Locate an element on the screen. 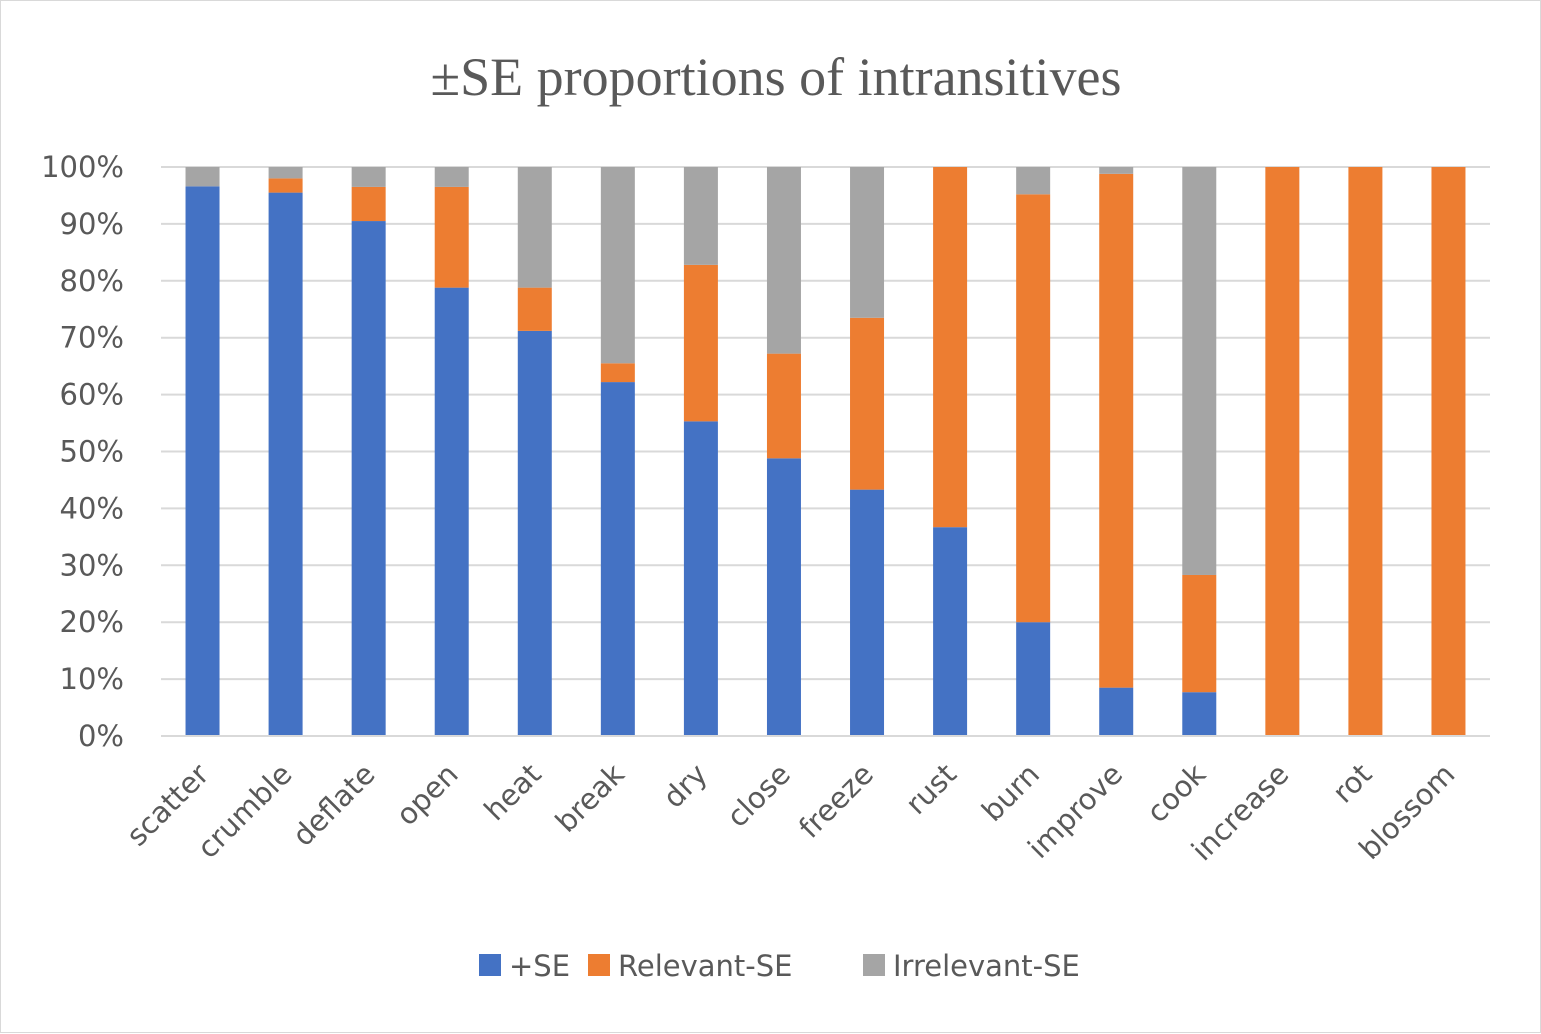  y-tick-label: 60% is located at coordinates (92, 395).